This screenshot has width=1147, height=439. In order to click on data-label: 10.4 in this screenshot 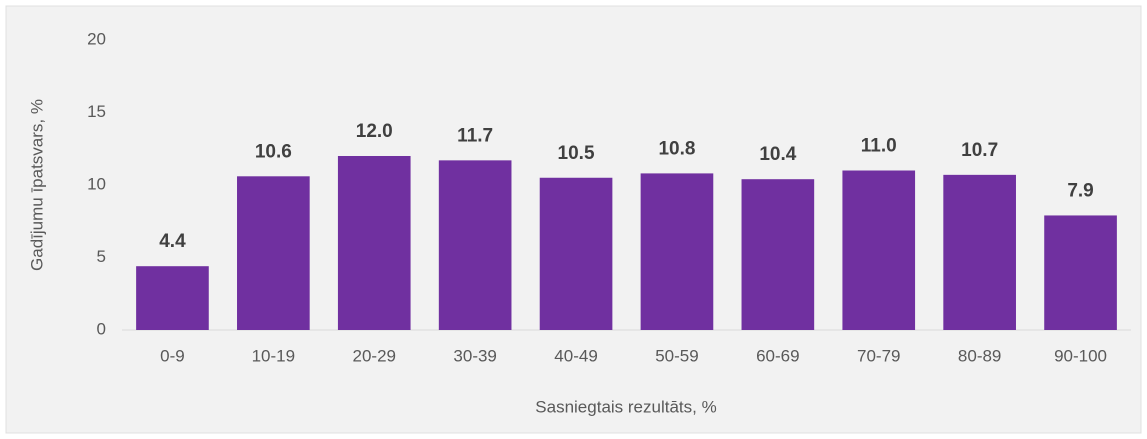, I will do `click(777, 154)`.